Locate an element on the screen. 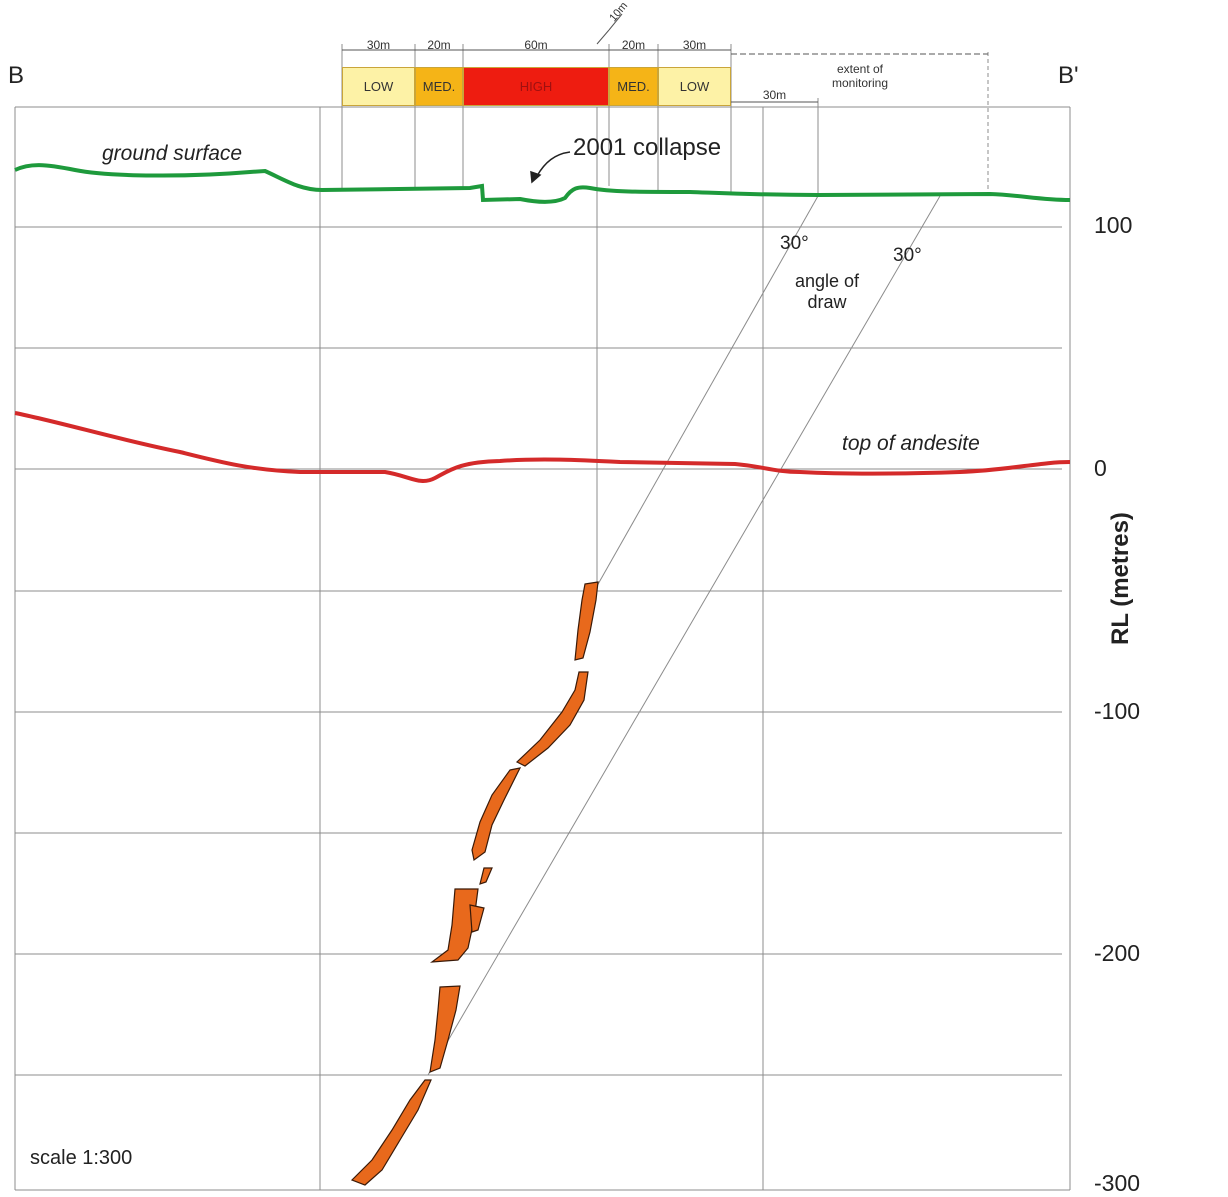 The image size is (1228, 1197). axis-title: RL (metres) is located at coordinates (1120, 578).